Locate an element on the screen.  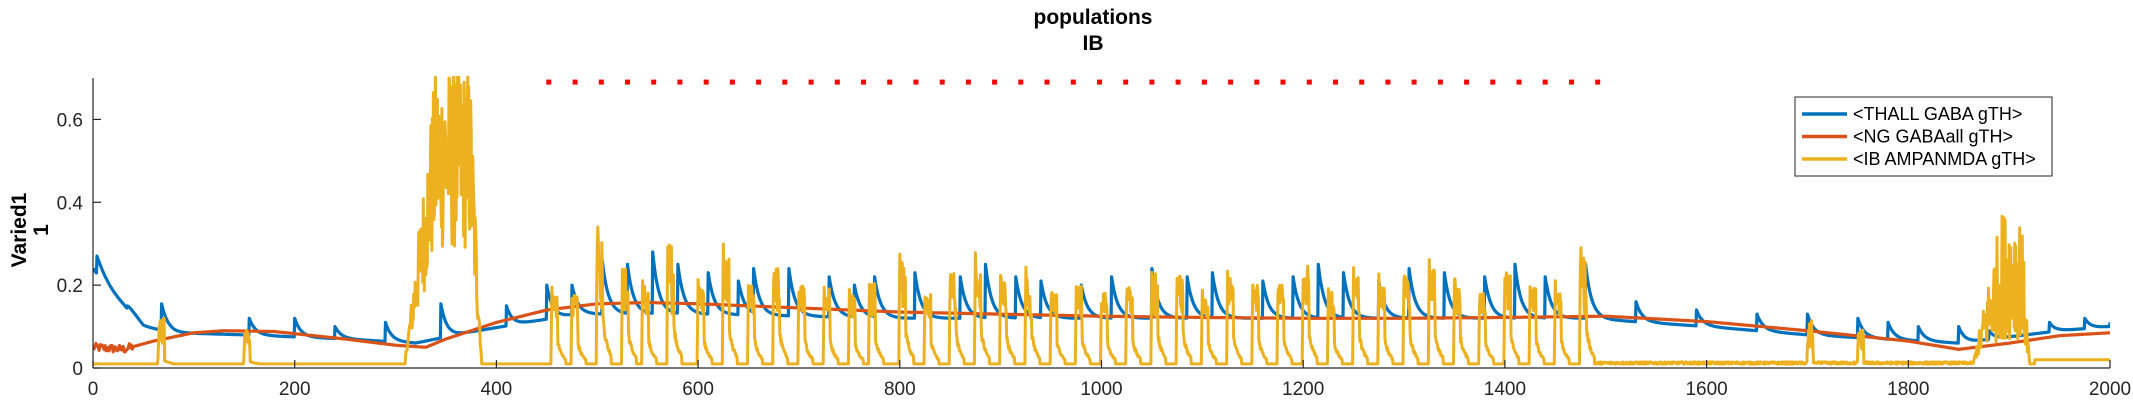
x-tick-label-600: 600 is located at coordinates (698, 389).